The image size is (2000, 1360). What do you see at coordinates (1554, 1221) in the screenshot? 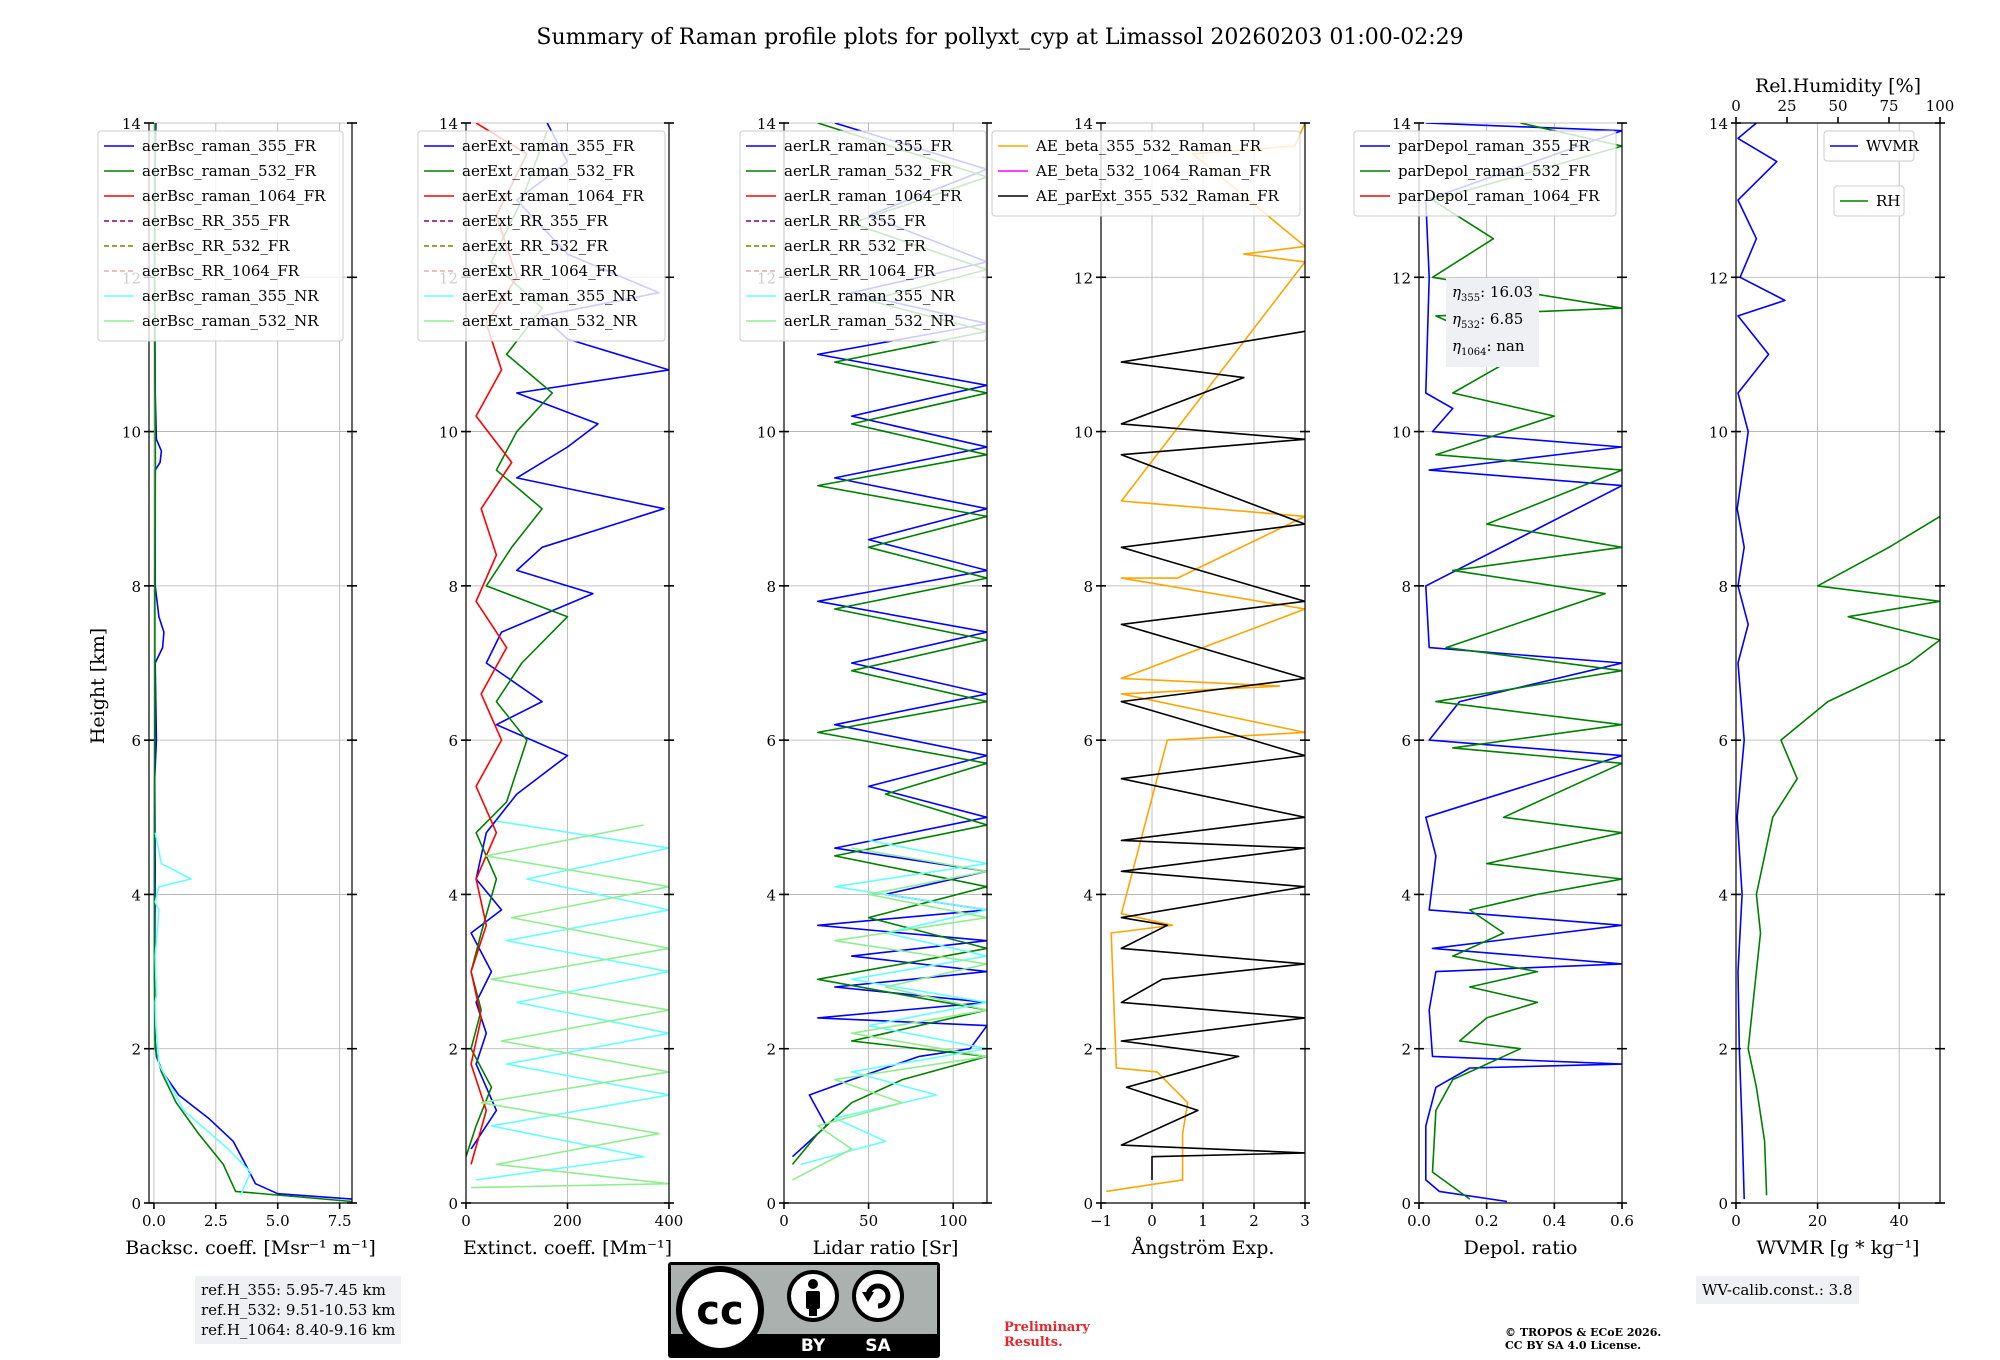
I see `x-tick-label: 0.4` at bounding box center [1554, 1221].